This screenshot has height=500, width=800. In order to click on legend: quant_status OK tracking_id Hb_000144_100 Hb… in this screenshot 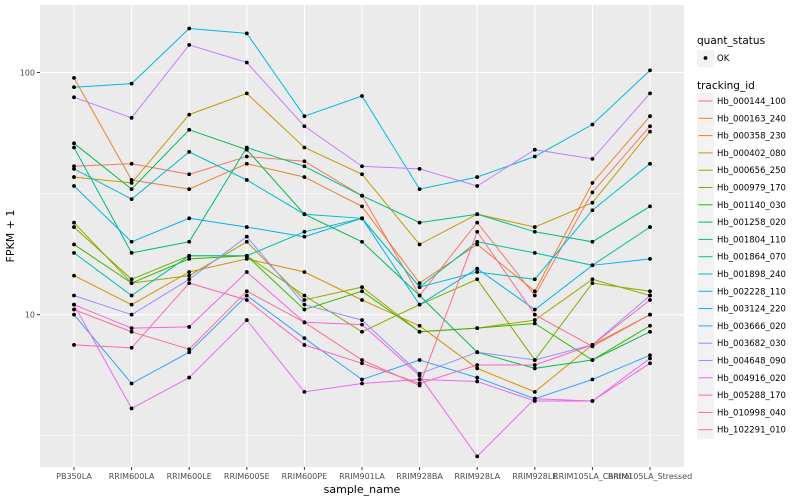, I will do `click(741, 237)`.